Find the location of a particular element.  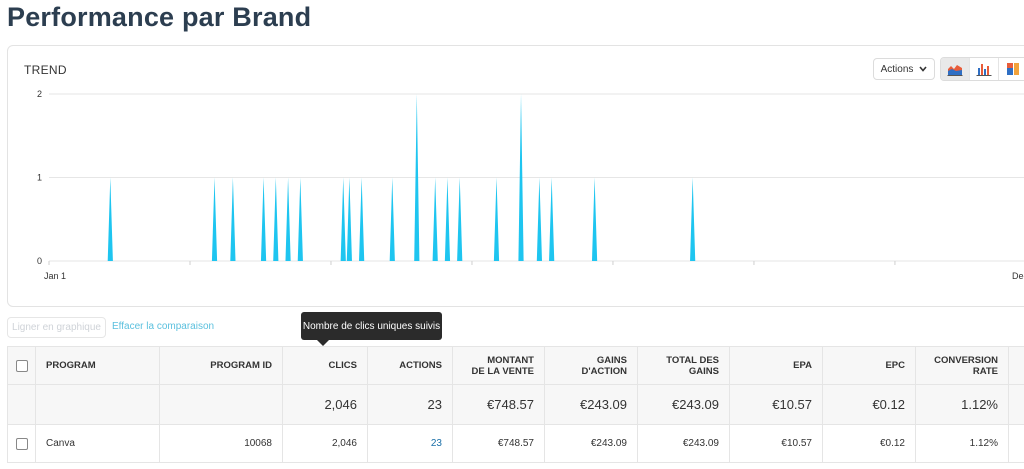

row-program: Canva is located at coordinates (97, 443).